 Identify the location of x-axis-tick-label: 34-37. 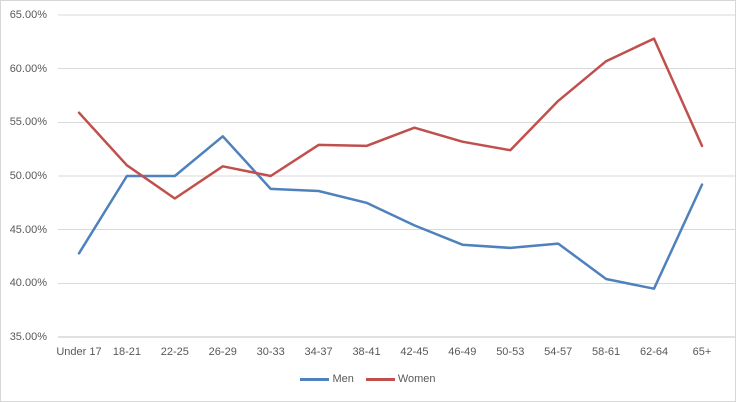
(318, 352).